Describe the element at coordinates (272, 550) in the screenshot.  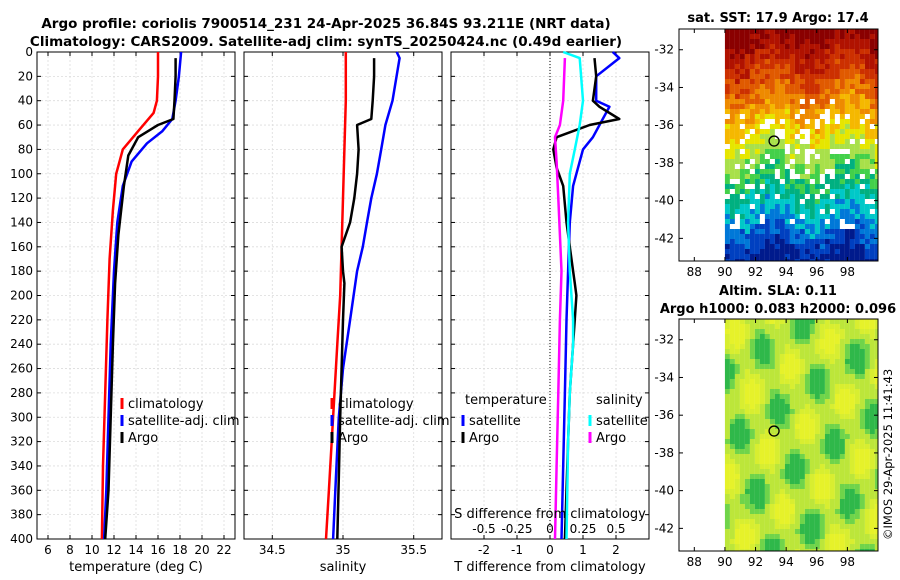
I see `x-tick-label: 34.5` at that location.